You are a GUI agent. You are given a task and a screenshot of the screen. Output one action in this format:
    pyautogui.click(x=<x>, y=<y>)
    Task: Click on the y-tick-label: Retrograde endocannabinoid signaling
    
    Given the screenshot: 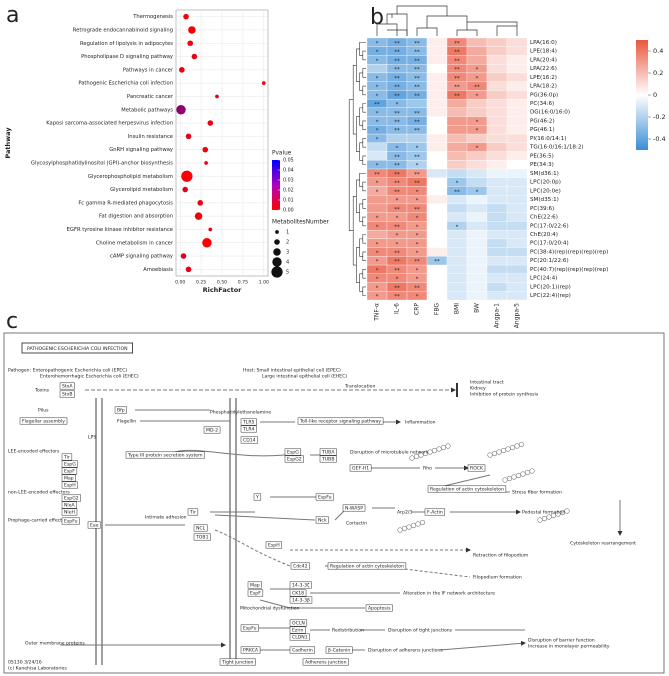 What is the action you would take?
    pyautogui.click(x=123, y=30)
    